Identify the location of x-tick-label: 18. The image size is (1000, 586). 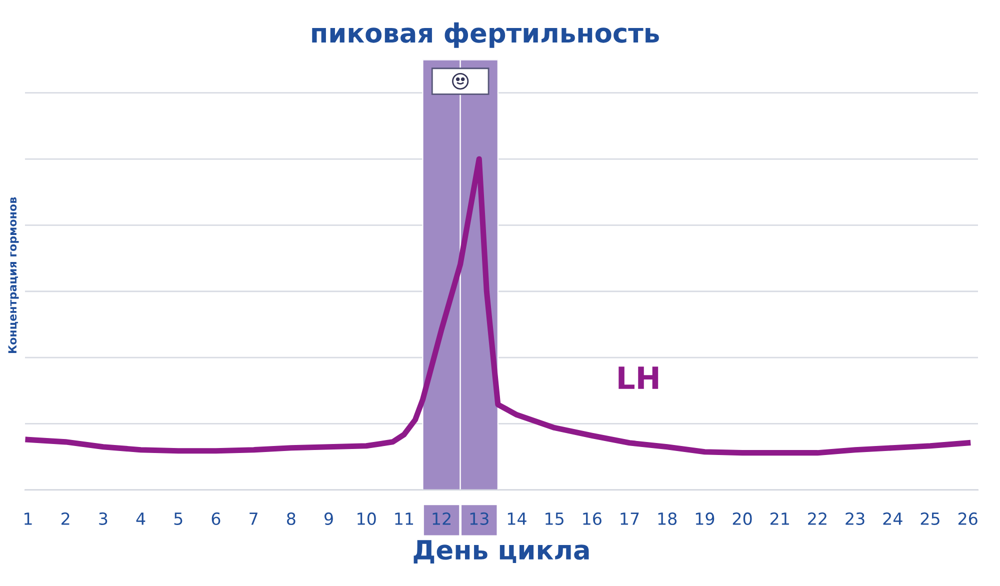
(667, 519).